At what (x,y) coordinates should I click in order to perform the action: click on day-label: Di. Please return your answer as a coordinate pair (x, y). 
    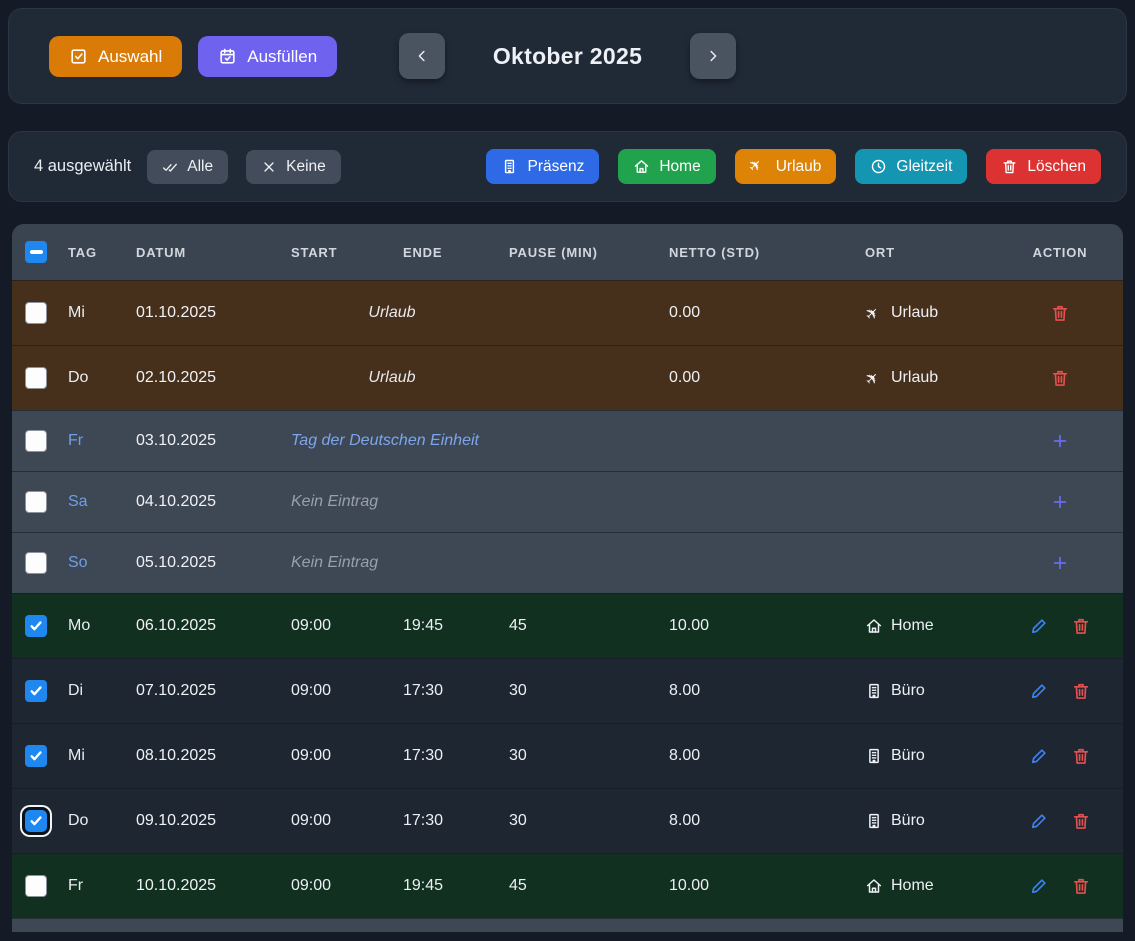
    Looking at the image, I should click on (76, 690).